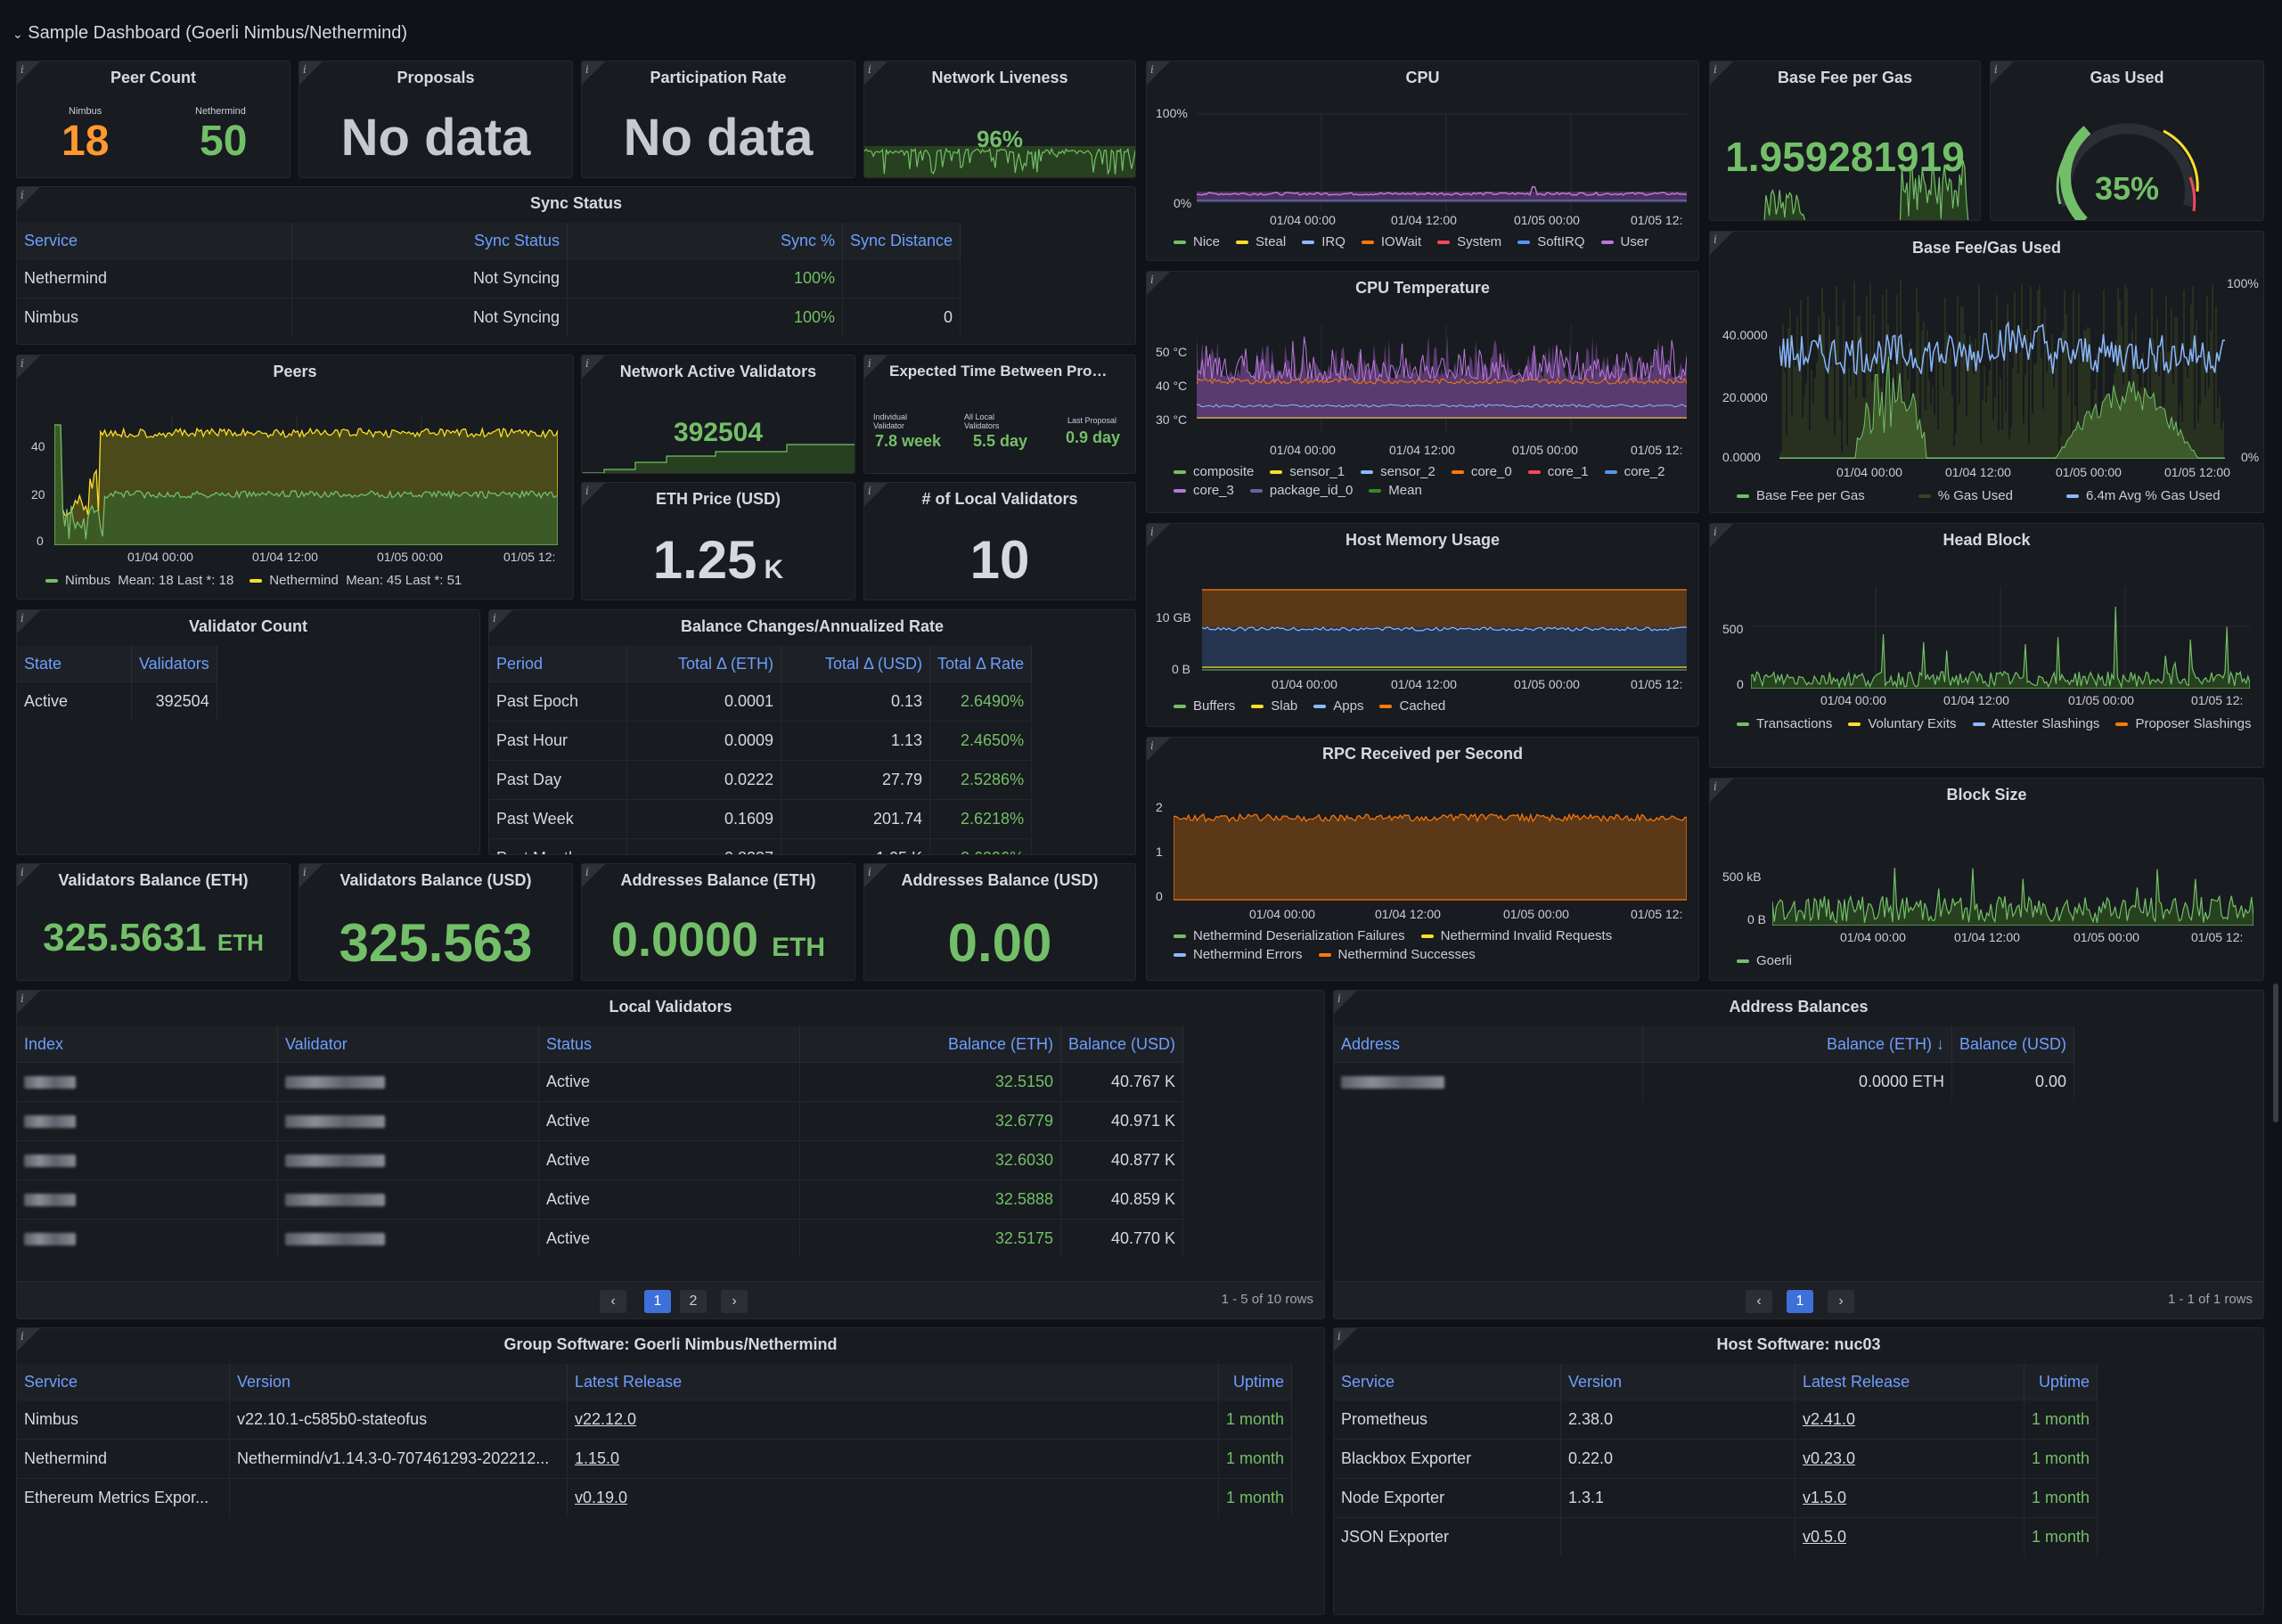 Image resolution: width=2282 pixels, height=1624 pixels. Describe the element at coordinates (558, 664) in the screenshot. I see `column-header: Period` at that location.